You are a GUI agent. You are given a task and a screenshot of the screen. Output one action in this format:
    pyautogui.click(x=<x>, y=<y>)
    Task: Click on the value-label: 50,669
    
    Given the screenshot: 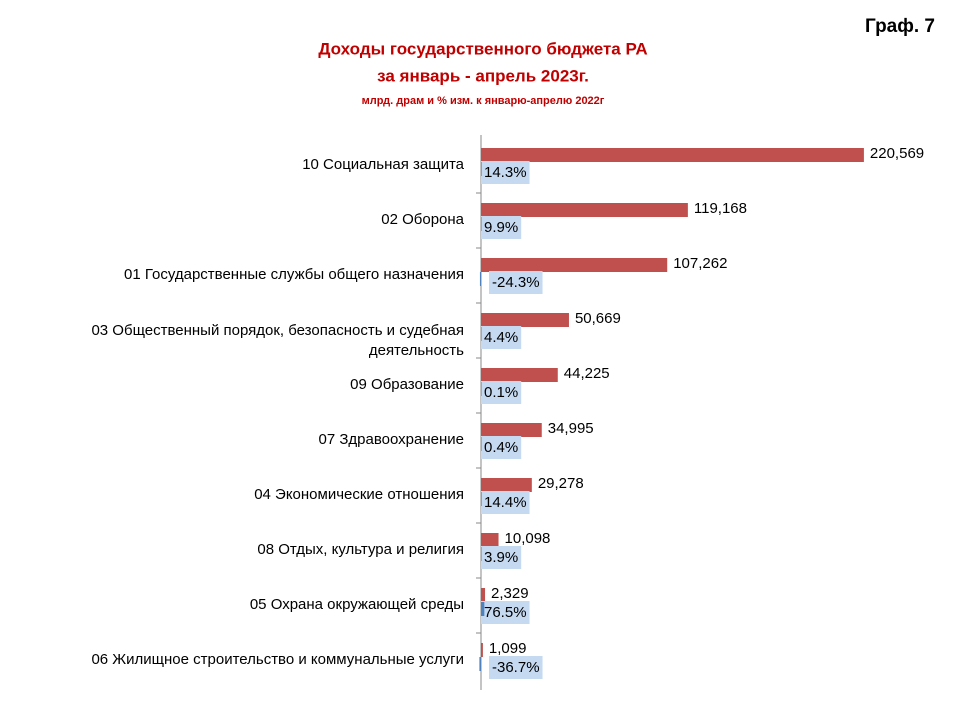 What is the action you would take?
    pyautogui.click(x=598, y=318)
    